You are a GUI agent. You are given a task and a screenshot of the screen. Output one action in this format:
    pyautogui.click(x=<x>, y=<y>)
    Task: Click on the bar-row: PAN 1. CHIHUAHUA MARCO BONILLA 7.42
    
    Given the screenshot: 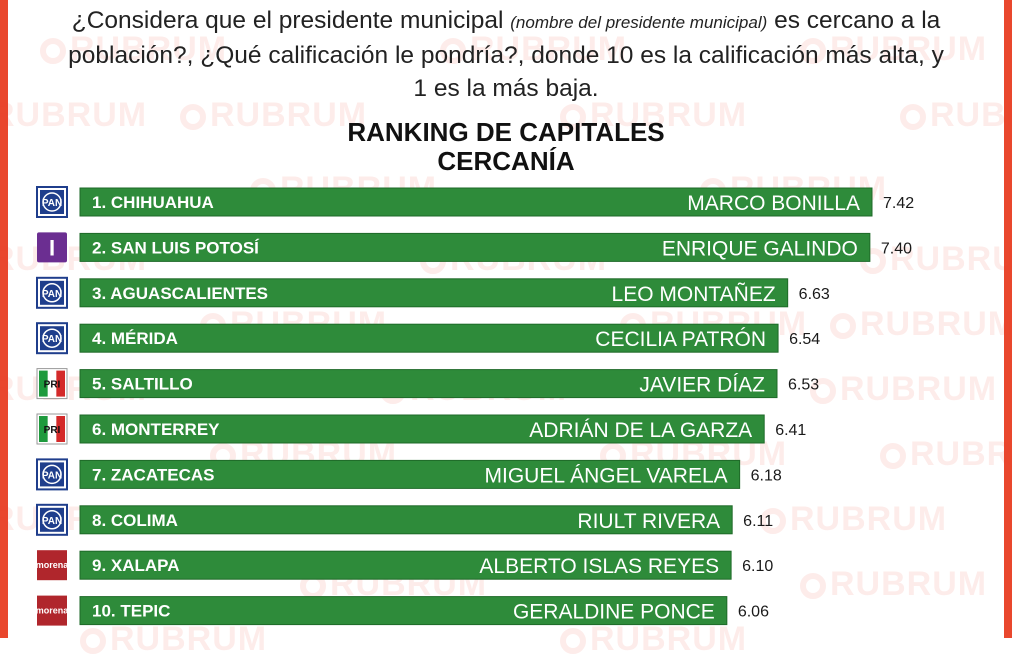 What is the action you would take?
    pyautogui.click(x=475, y=202)
    